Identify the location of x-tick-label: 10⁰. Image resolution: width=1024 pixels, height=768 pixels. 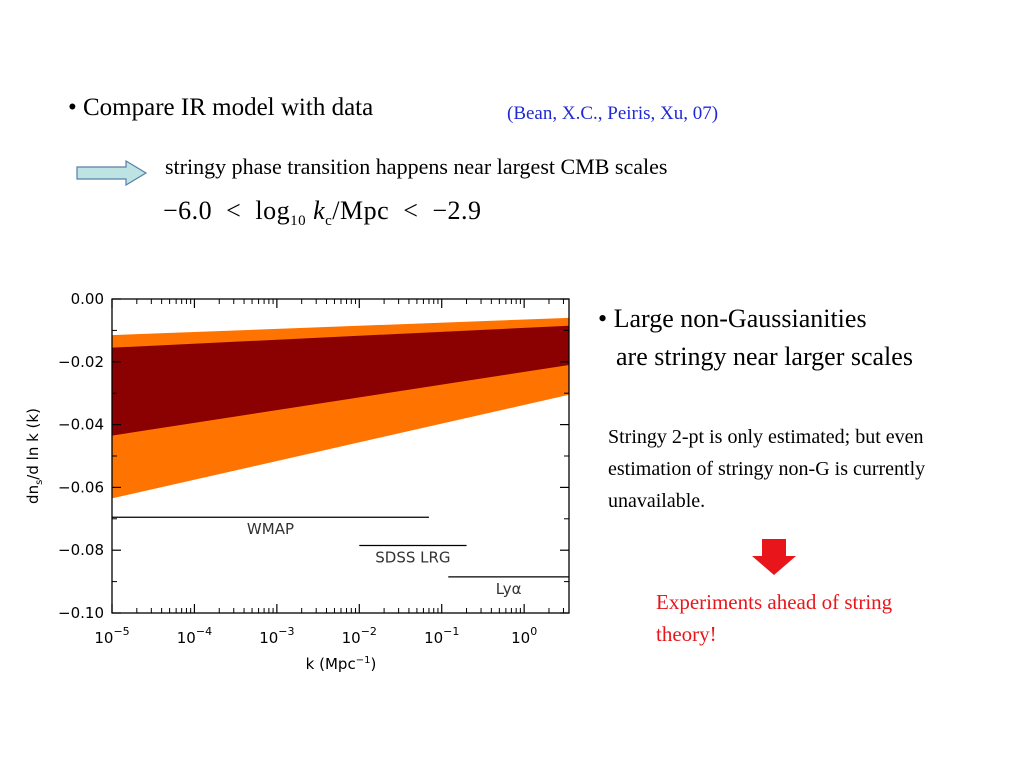
(524, 636).